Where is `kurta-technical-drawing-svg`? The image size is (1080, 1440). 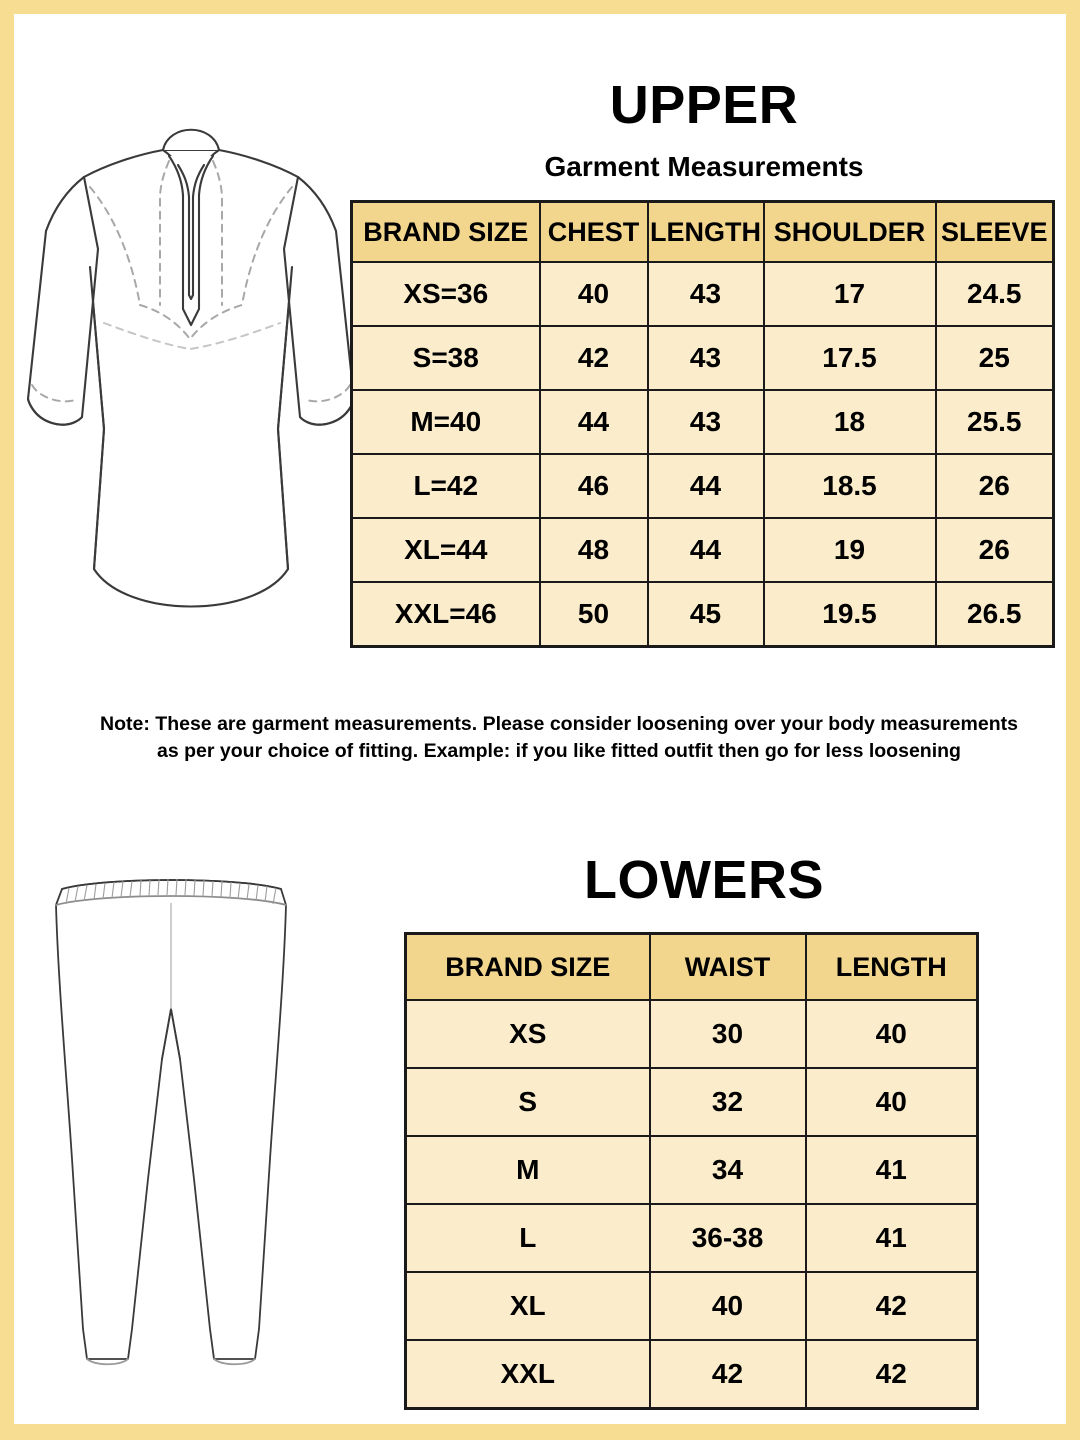 kurta-technical-drawing-svg is located at coordinates (191, 368).